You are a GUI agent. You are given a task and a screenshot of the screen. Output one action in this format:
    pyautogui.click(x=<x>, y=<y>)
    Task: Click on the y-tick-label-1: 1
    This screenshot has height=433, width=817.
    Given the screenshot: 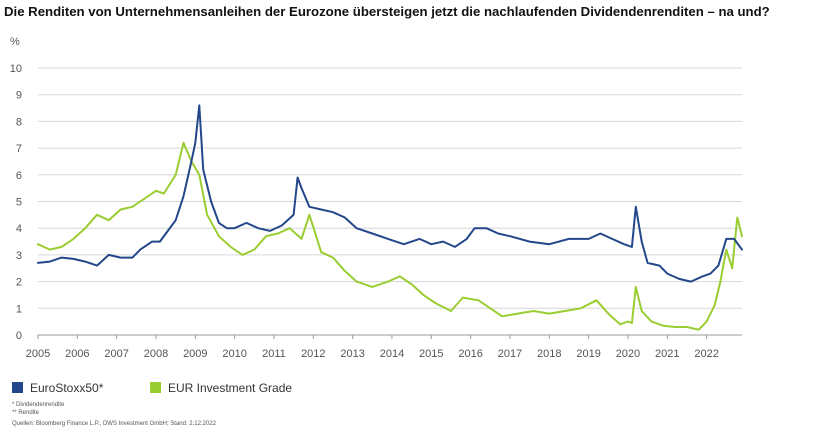 What is the action you would take?
    pyautogui.click(x=19, y=309)
    